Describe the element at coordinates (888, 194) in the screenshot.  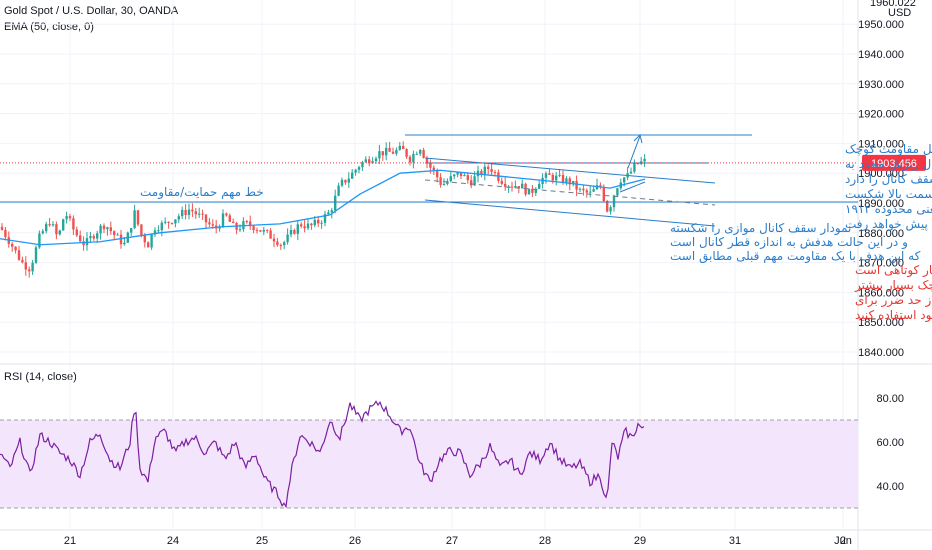
I see `target-note-line: به سمت بالا شکست` at that location.